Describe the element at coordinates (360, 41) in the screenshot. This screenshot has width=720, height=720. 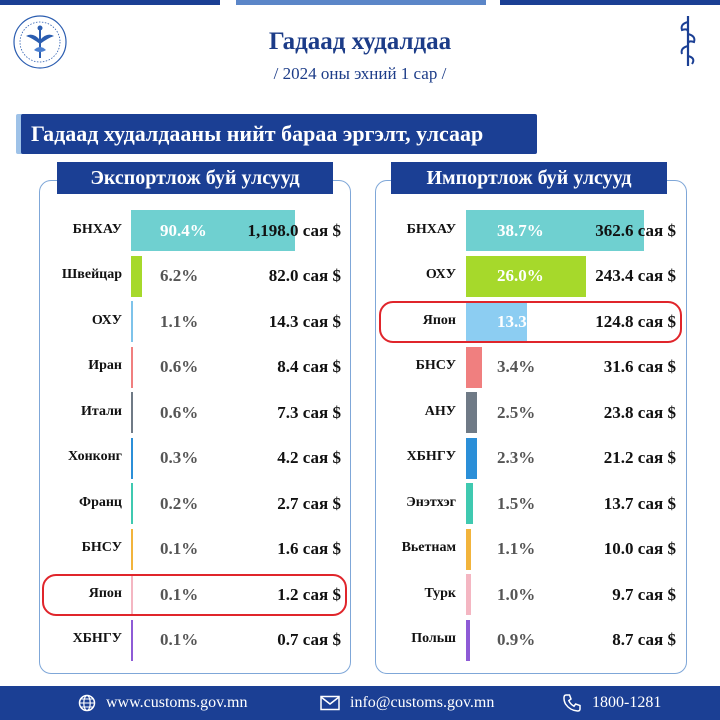
I see `page-title: Гадаад худалдаа` at that location.